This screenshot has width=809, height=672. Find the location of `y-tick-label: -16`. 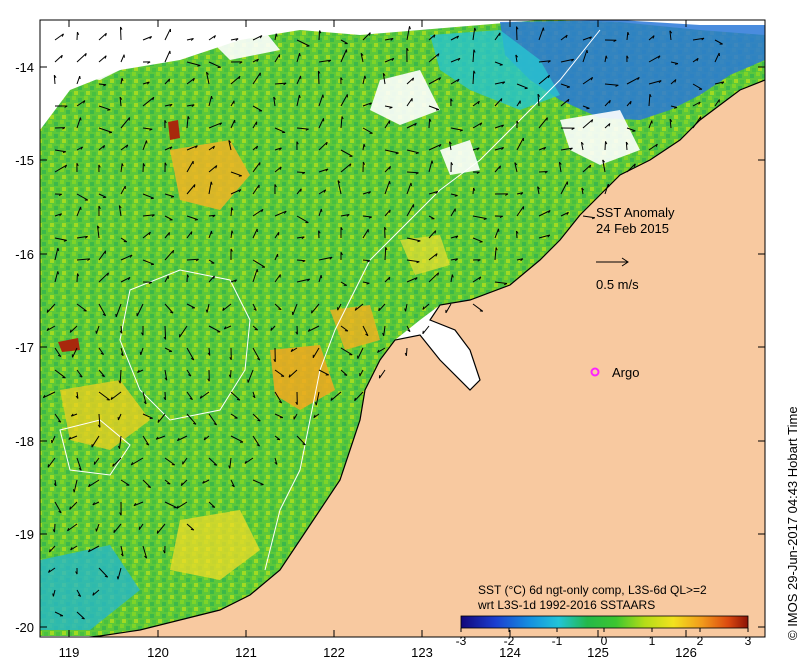

y-tick-label: -16 is located at coordinates (24, 254).